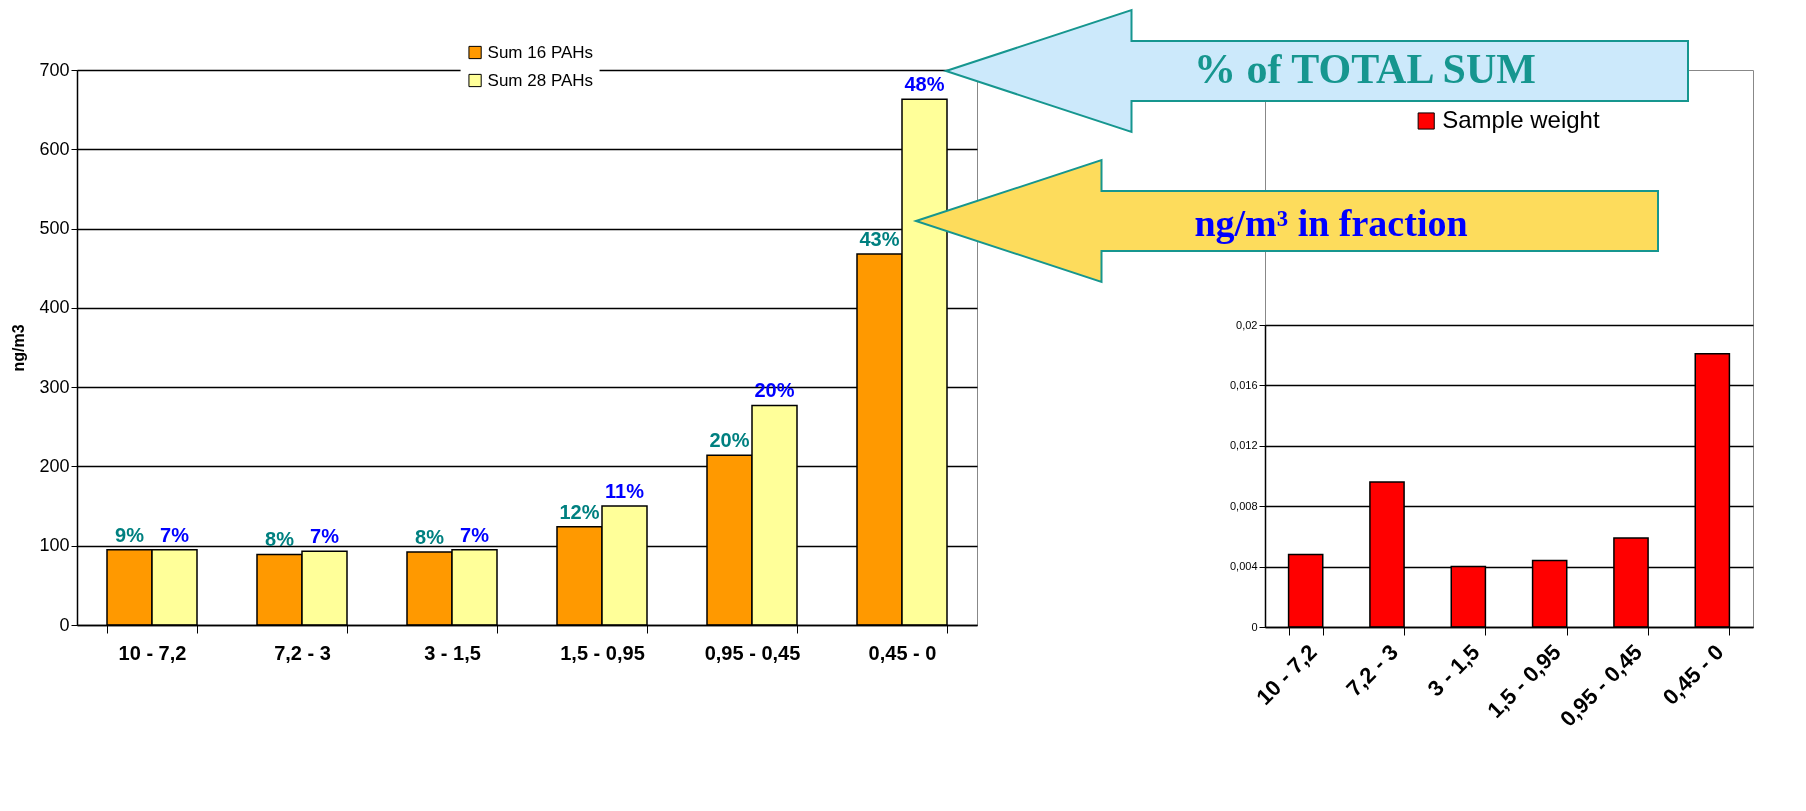  Describe the element at coordinates (879, 238) in the screenshot. I see `annotation: 43%` at that location.